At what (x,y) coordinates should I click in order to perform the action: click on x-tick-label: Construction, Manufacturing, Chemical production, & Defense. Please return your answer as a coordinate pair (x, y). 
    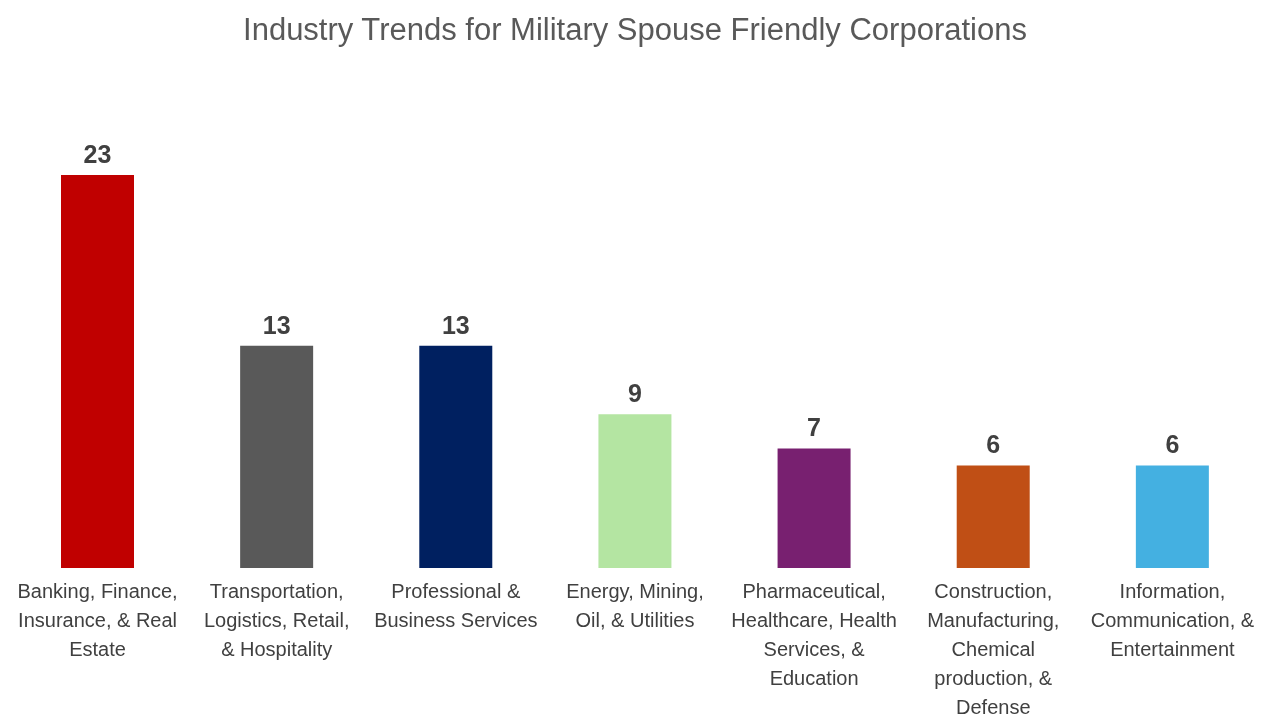
    Looking at the image, I should click on (993, 648).